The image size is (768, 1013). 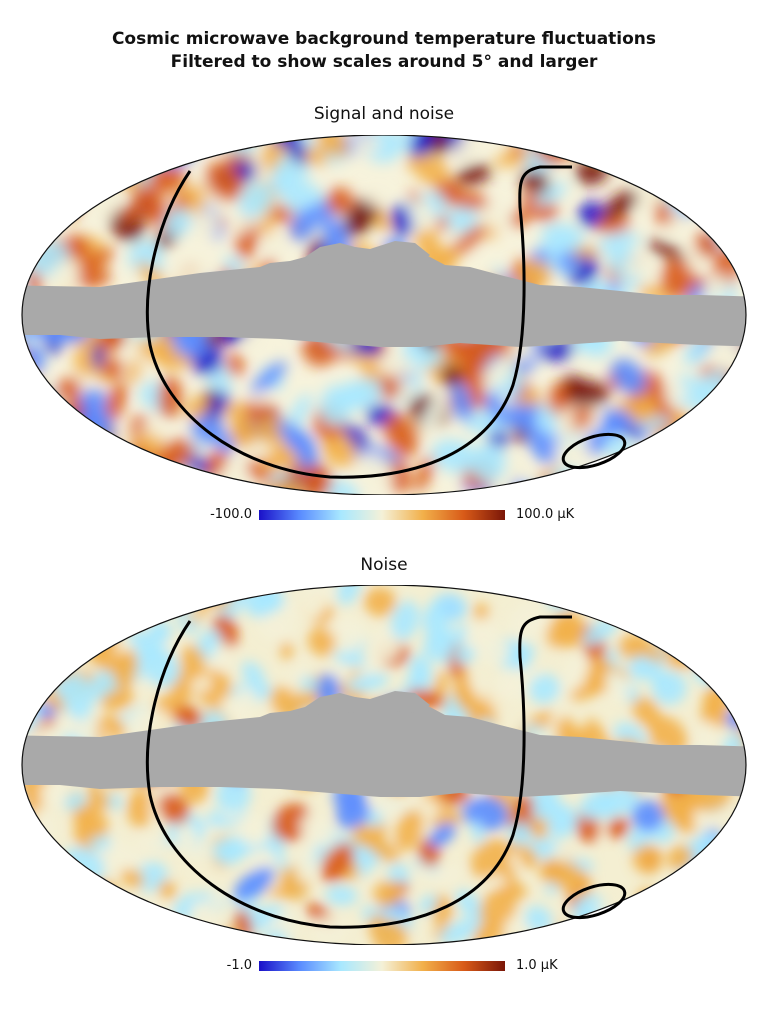 What do you see at coordinates (345, 254) in the screenshot?
I see `galactic-plane-mask-edge` at bounding box center [345, 254].